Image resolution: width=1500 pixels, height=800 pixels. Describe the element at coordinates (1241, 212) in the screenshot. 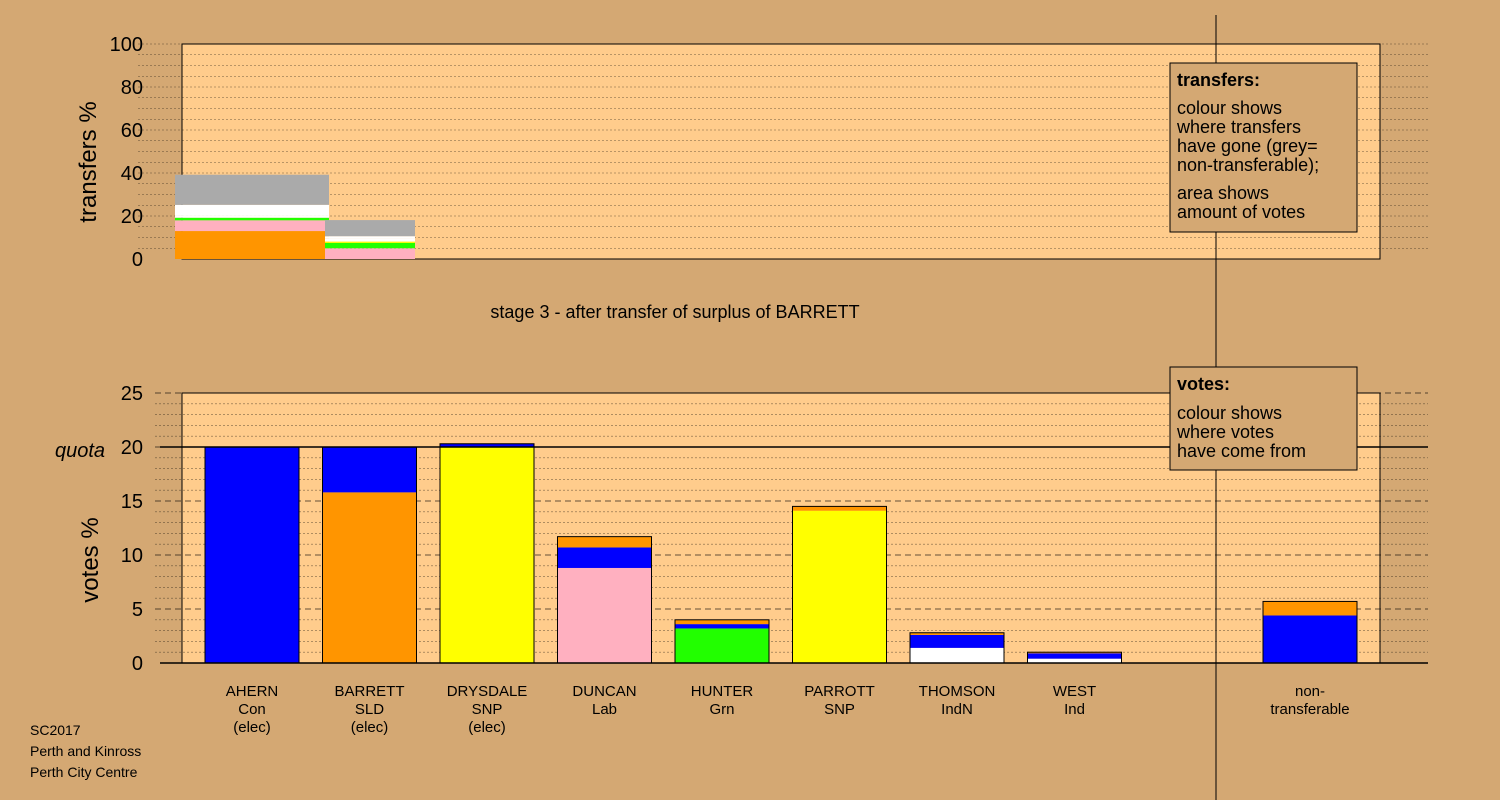

I see `transfers-legend-line: amount of votes` at that location.